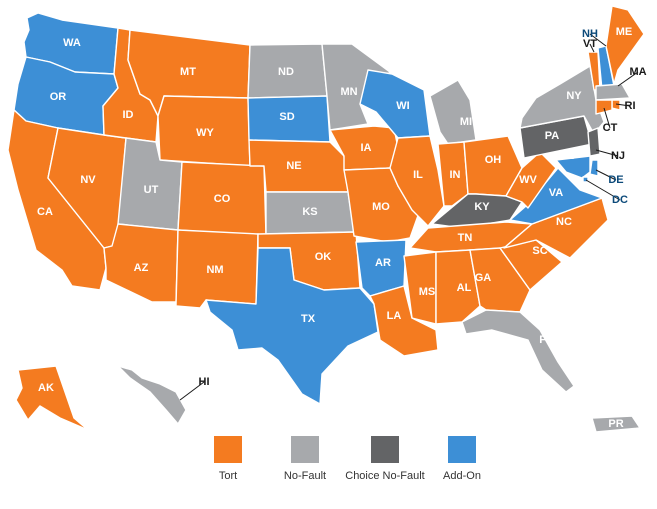 This screenshot has width=657, height=509. I want to click on legend-label-add-on: Add-On, so click(462, 476).